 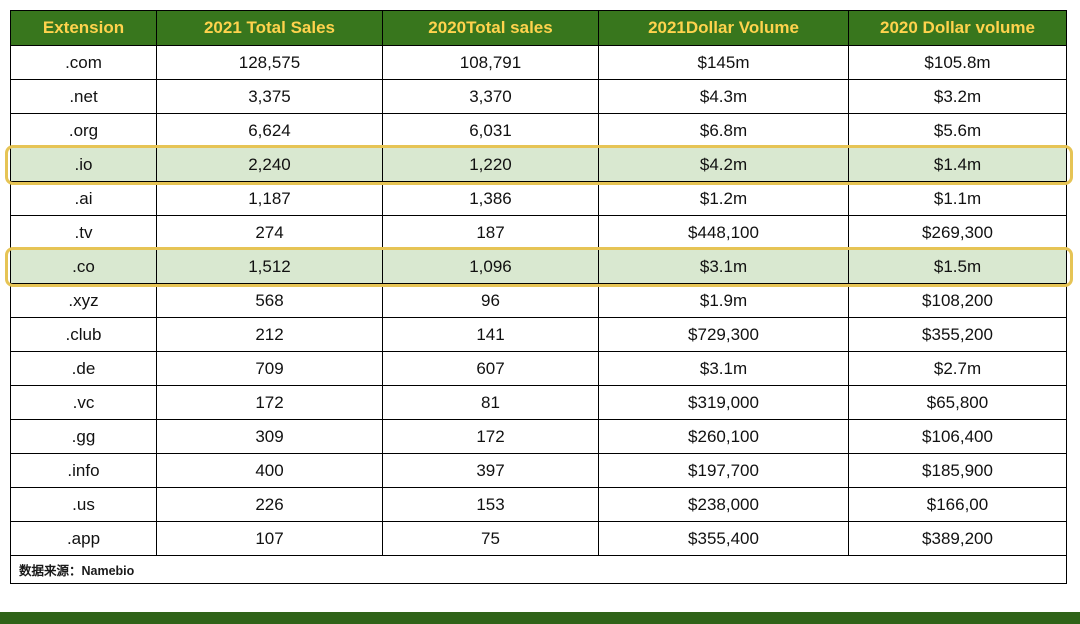 I want to click on table-row: .com 128,575 108,791 $145m $105.8m, so click(x=538, y=62).